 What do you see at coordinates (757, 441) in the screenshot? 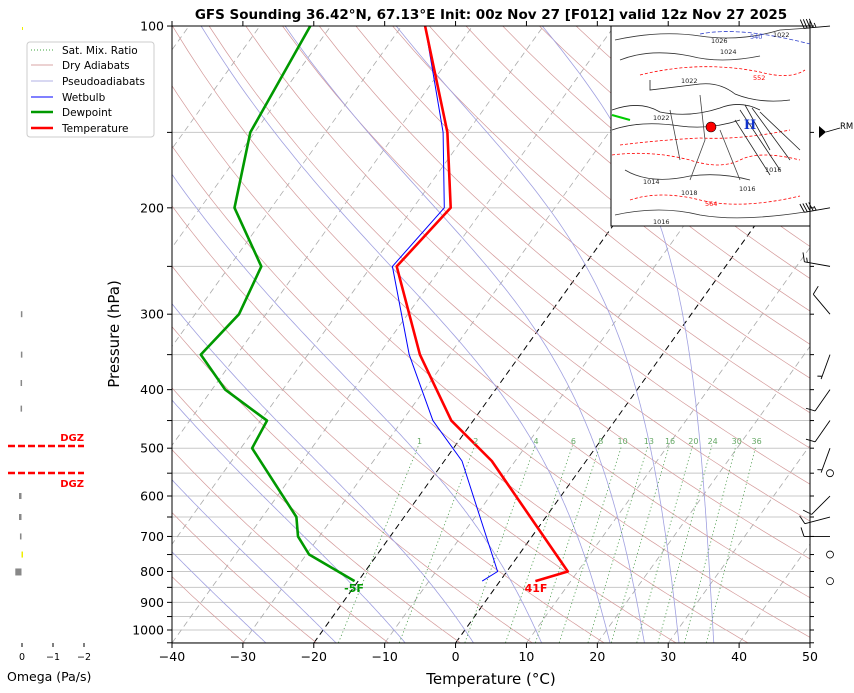
I see `mixing-ratio-label: 36` at bounding box center [757, 441].